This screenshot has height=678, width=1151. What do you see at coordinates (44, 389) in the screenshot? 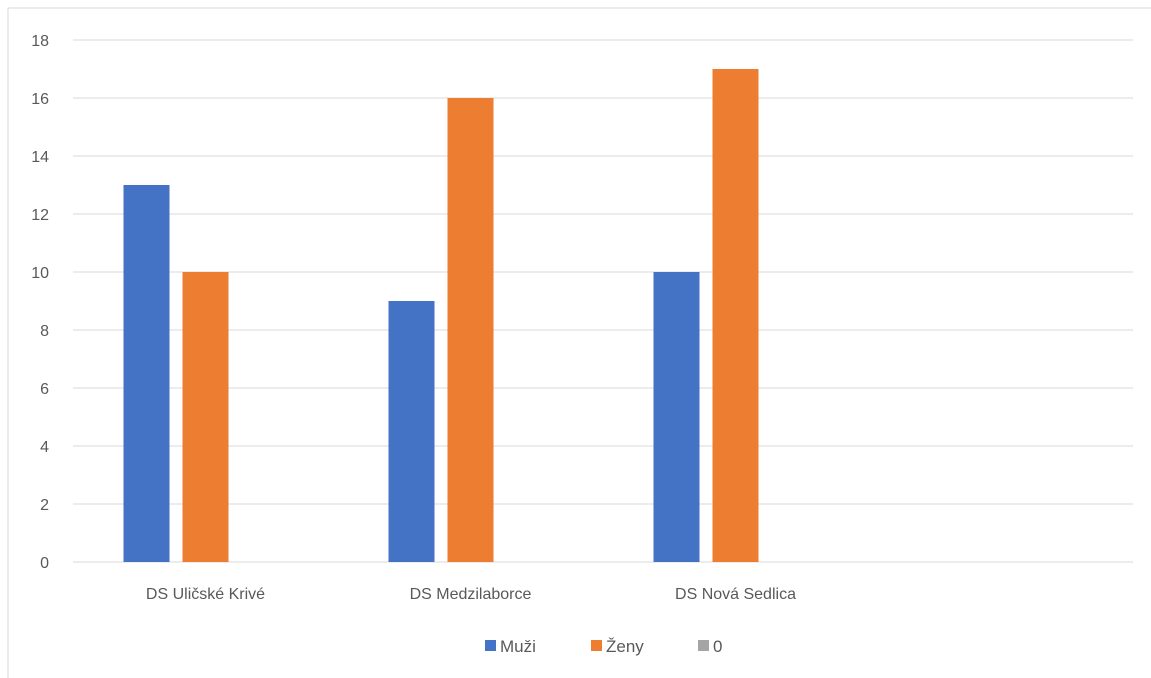
I see `y-tick-label: 6` at bounding box center [44, 389].